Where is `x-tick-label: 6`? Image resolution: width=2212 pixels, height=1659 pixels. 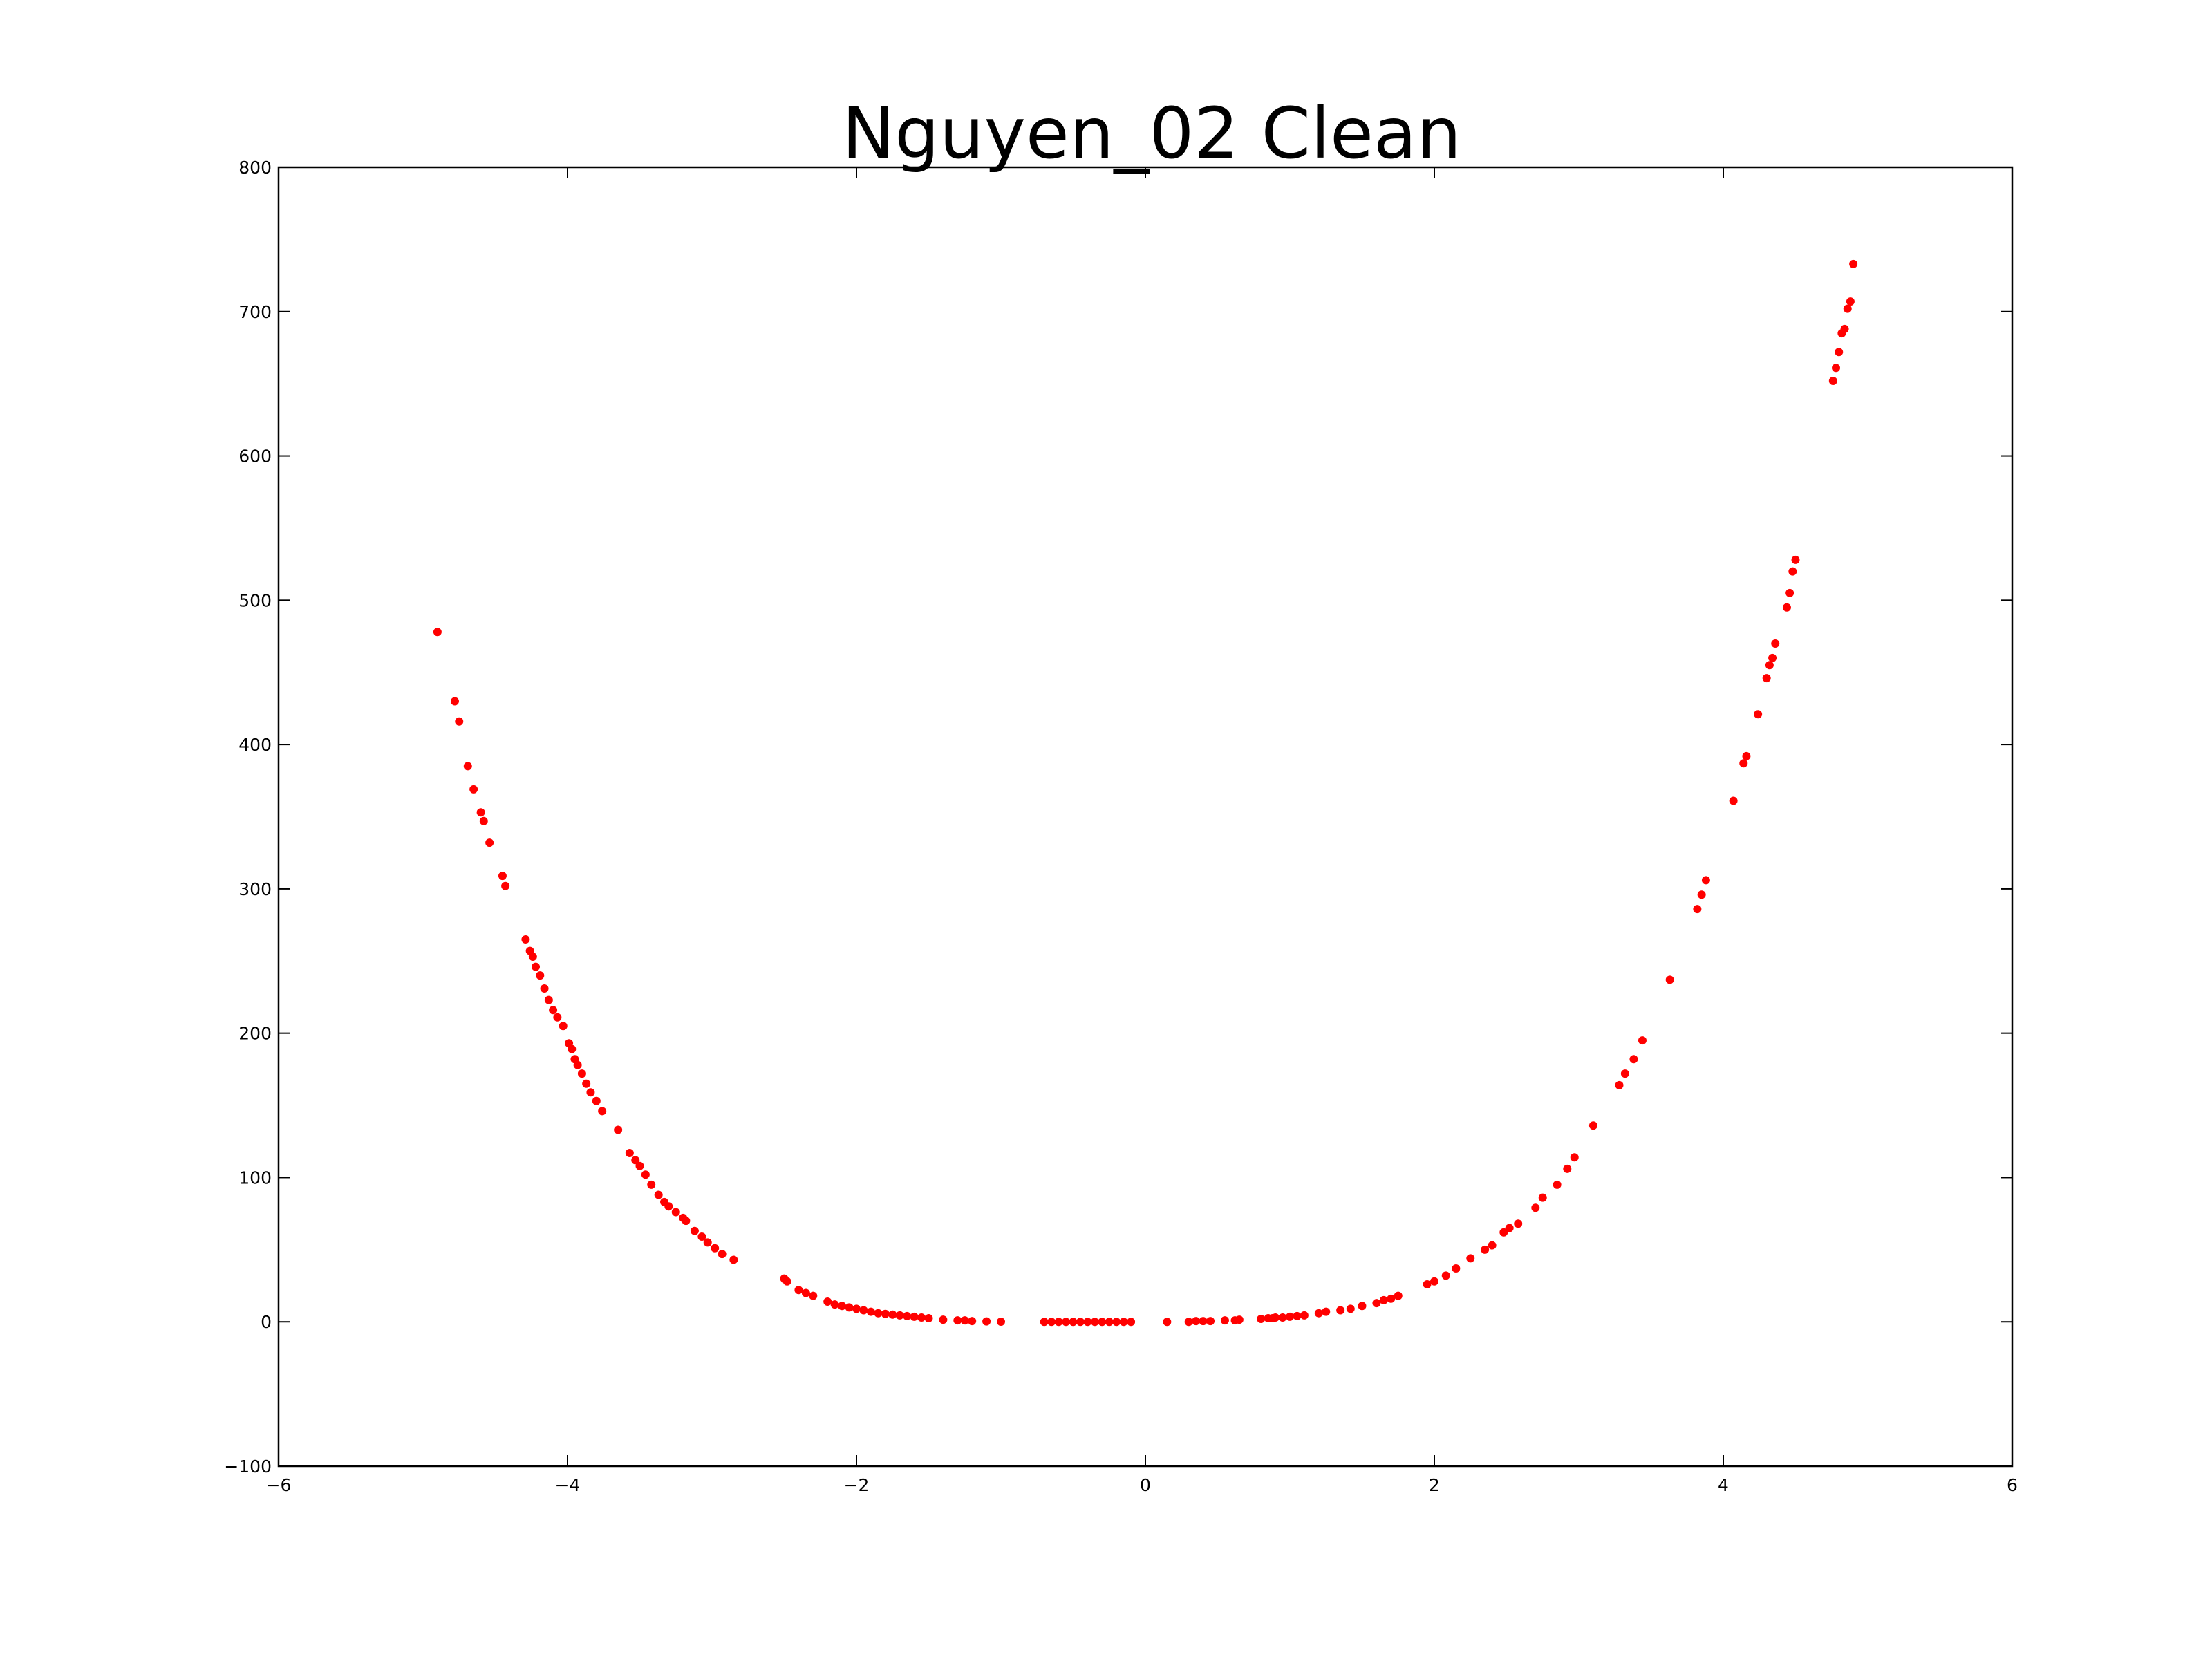 x-tick-label: 6 is located at coordinates (2013, 1485).